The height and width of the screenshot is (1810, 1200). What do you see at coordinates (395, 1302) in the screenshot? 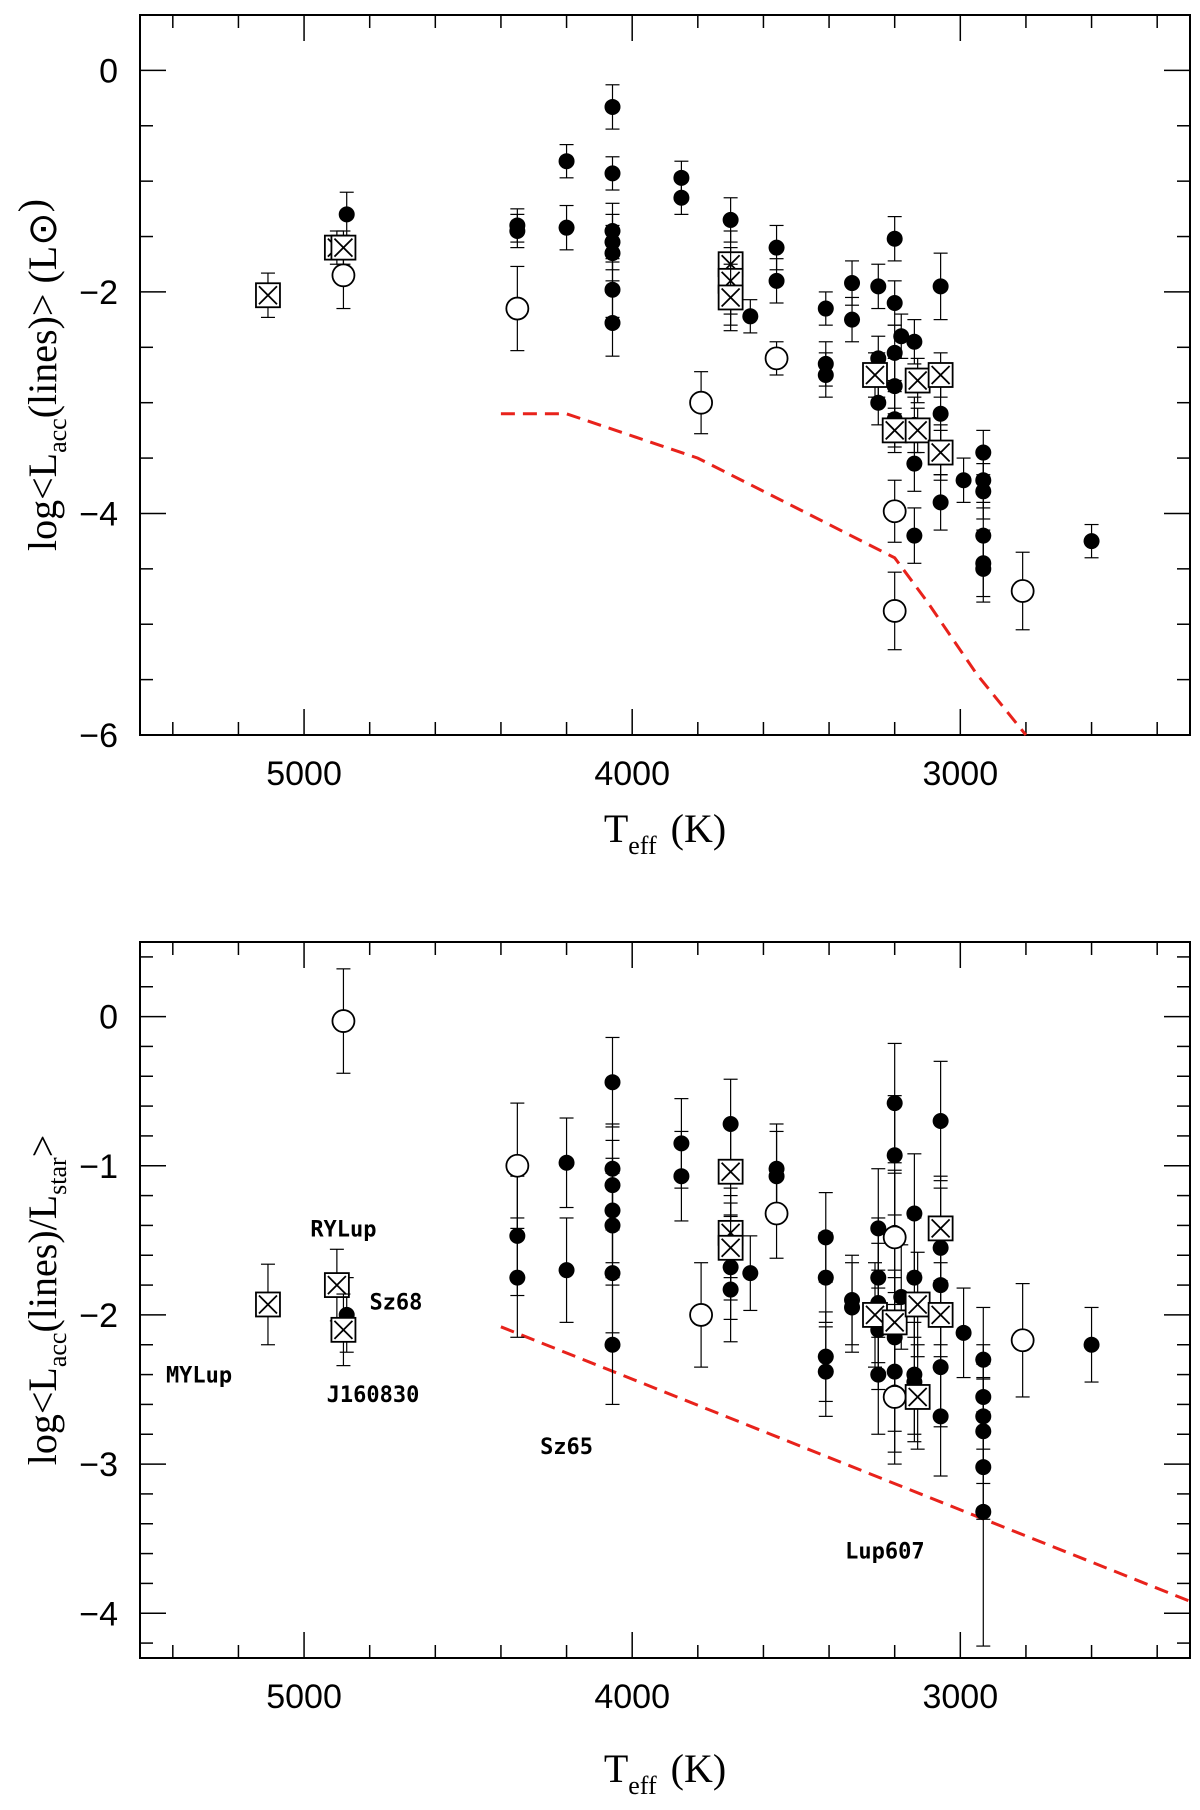
I see `star-label-sz68: Sz68` at bounding box center [395, 1302].